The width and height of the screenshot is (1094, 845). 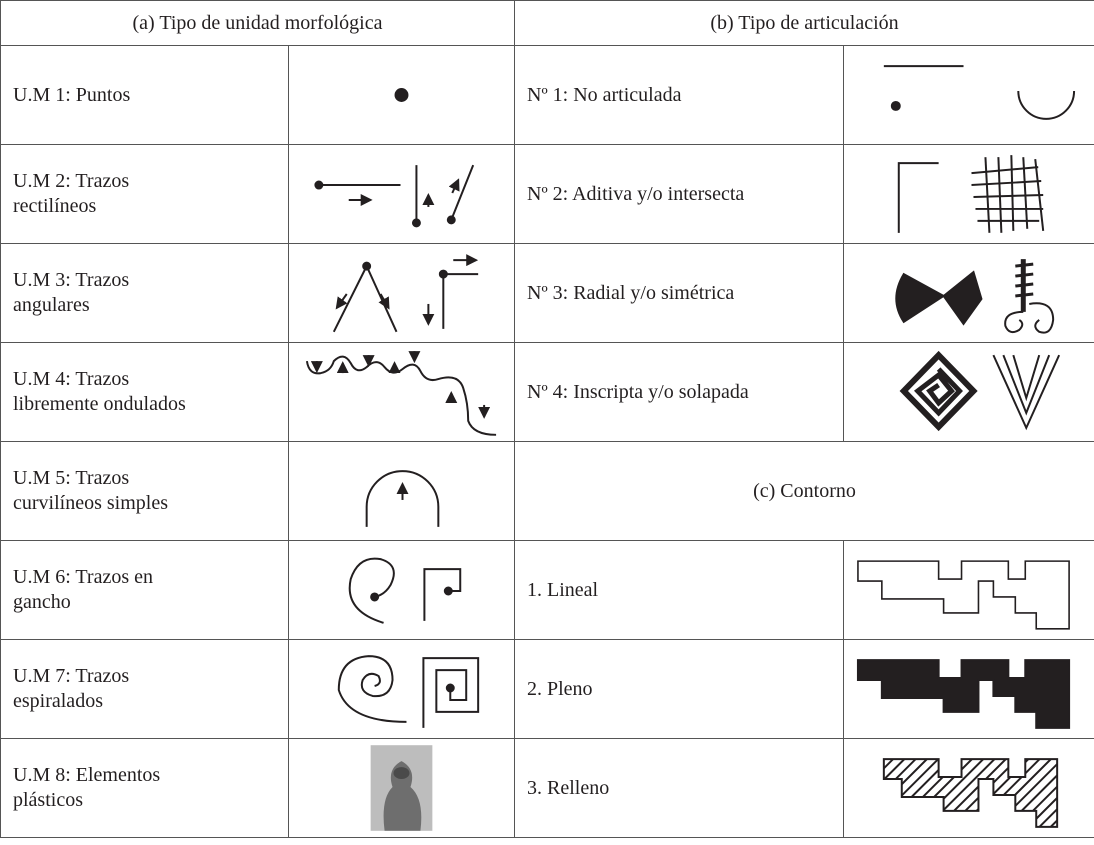 What do you see at coordinates (71, 379) in the screenshot?
I see `label-line: U.M 4: Trazos` at bounding box center [71, 379].